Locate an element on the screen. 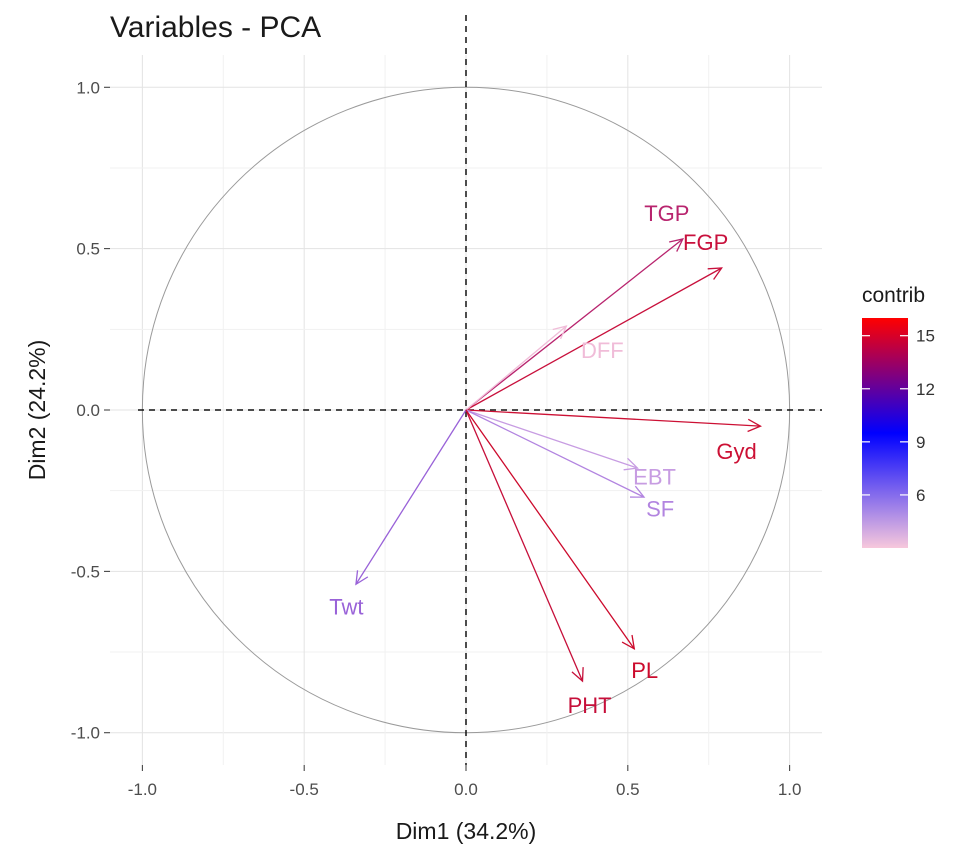 This screenshot has width=958, height=847. arrow-fgp is located at coordinates (594, 339).